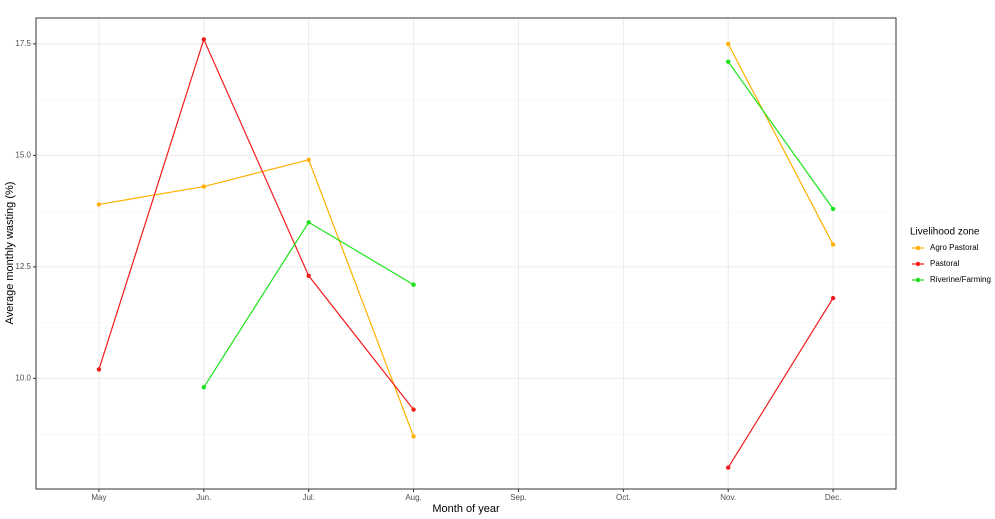  What do you see at coordinates (23, 266) in the screenshot?
I see `y-tick-label: 12.5` at bounding box center [23, 266].